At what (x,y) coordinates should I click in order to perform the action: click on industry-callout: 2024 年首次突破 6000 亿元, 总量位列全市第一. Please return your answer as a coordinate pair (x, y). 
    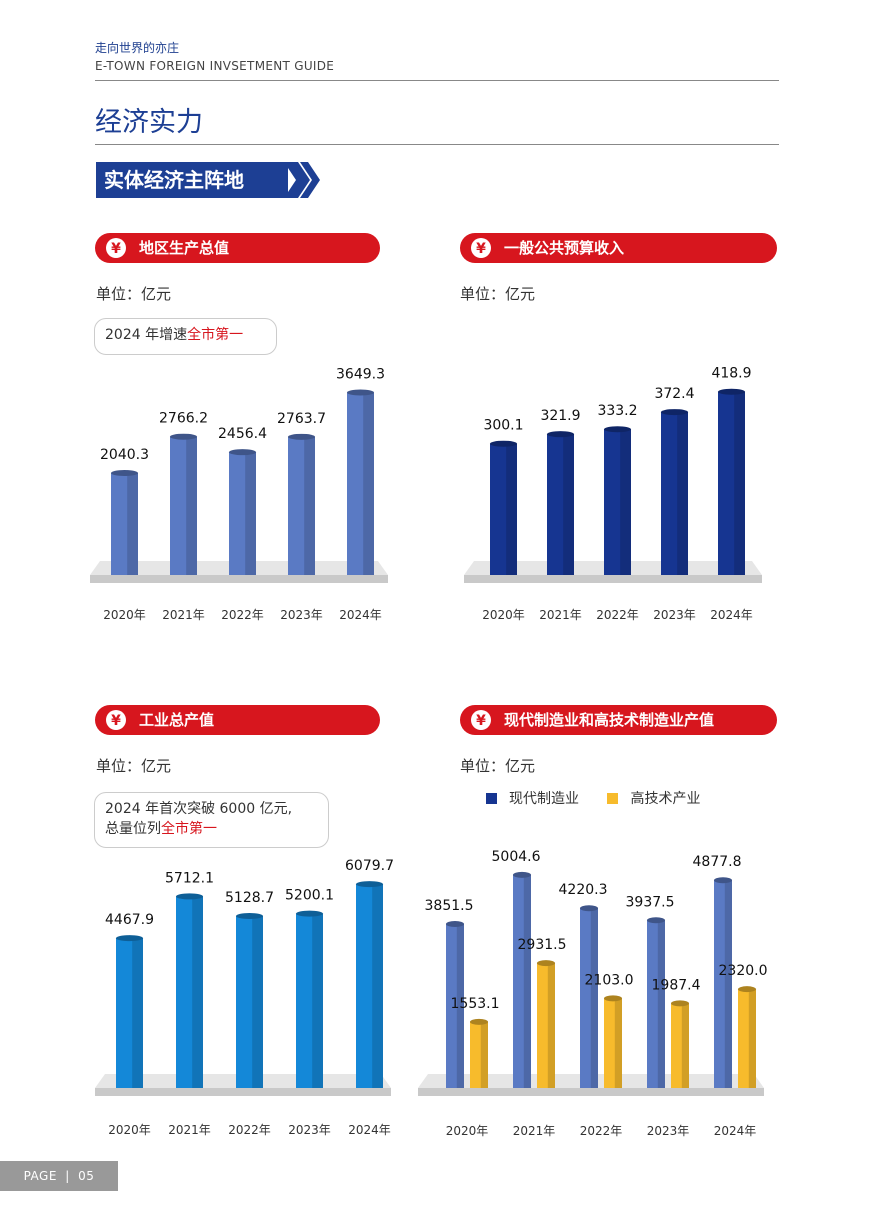
    Looking at the image, I should click on (211, 820).